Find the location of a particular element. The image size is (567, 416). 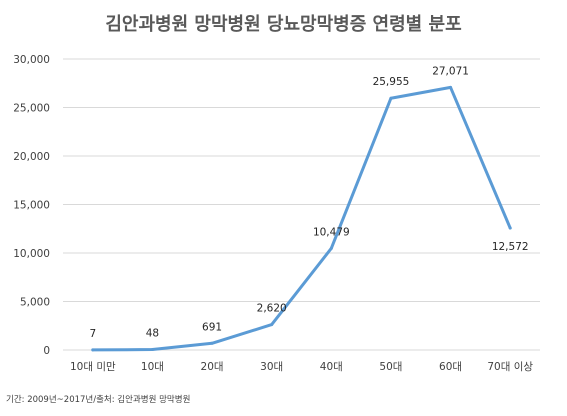

y-tick-label: 20,000 is located at coordinates (31, 157).